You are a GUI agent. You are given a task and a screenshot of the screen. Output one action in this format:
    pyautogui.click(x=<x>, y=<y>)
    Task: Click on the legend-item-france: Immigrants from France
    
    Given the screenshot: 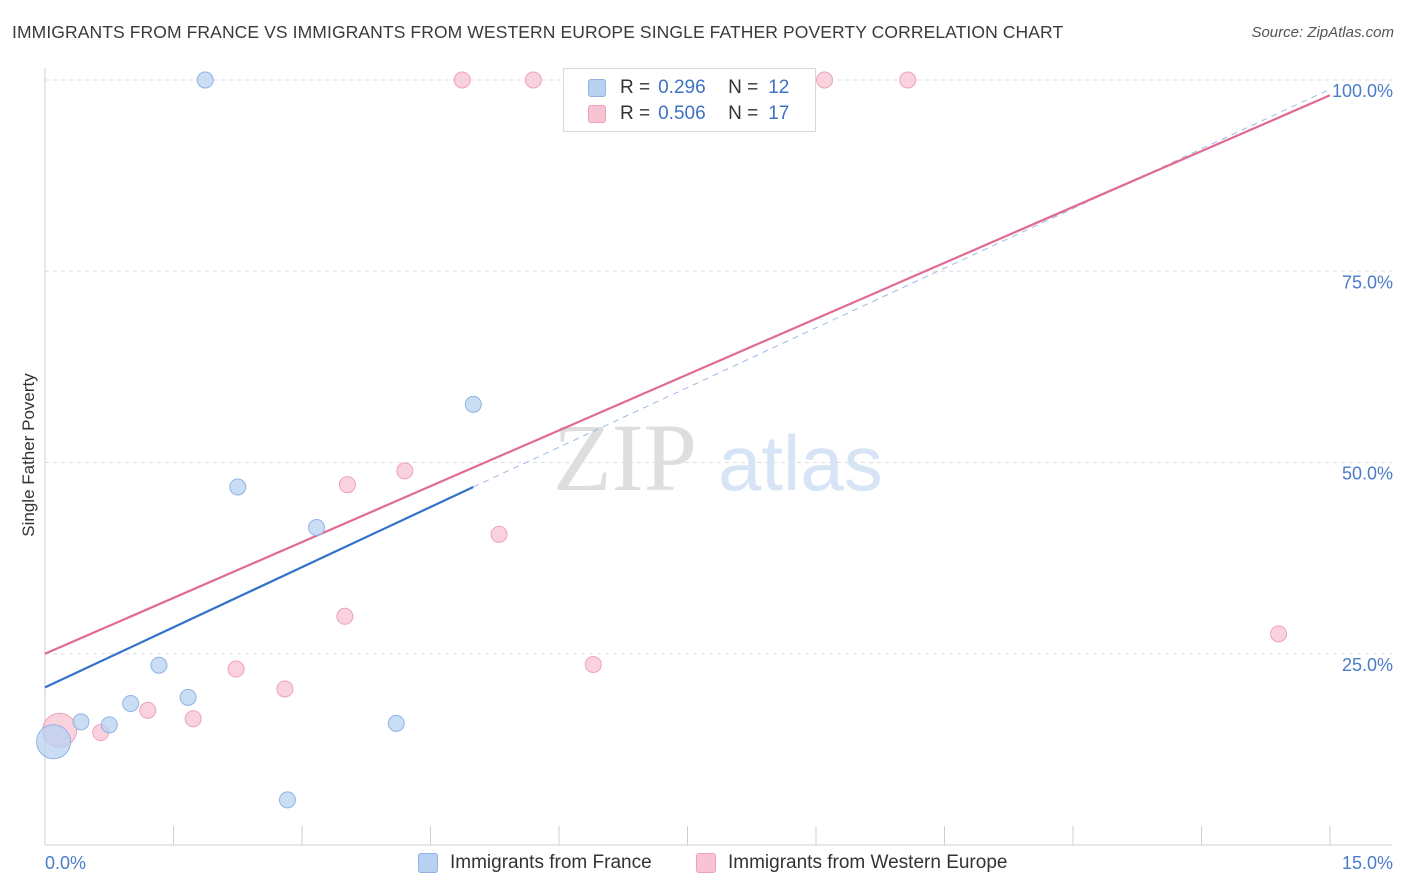 What is the action you would take?
    pyautogui.click(x=535, y=863)
    